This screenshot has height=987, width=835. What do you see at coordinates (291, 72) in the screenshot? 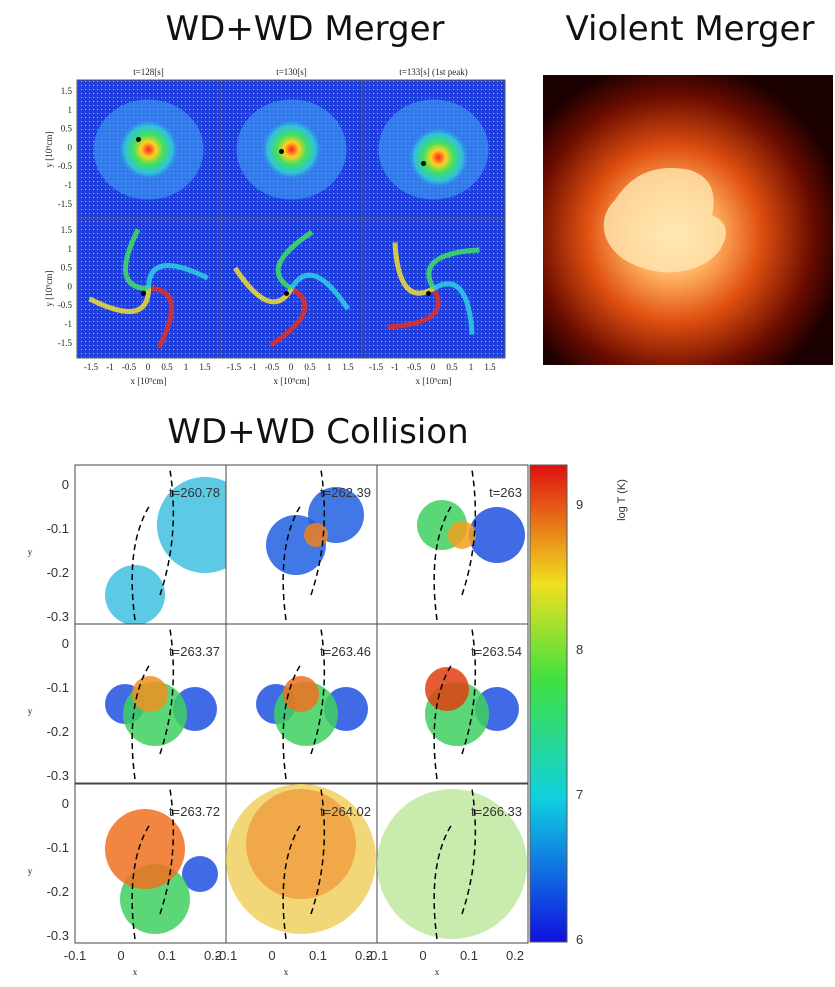
I see `panel-label: t=130[s]` at bounding box center [291, 72].